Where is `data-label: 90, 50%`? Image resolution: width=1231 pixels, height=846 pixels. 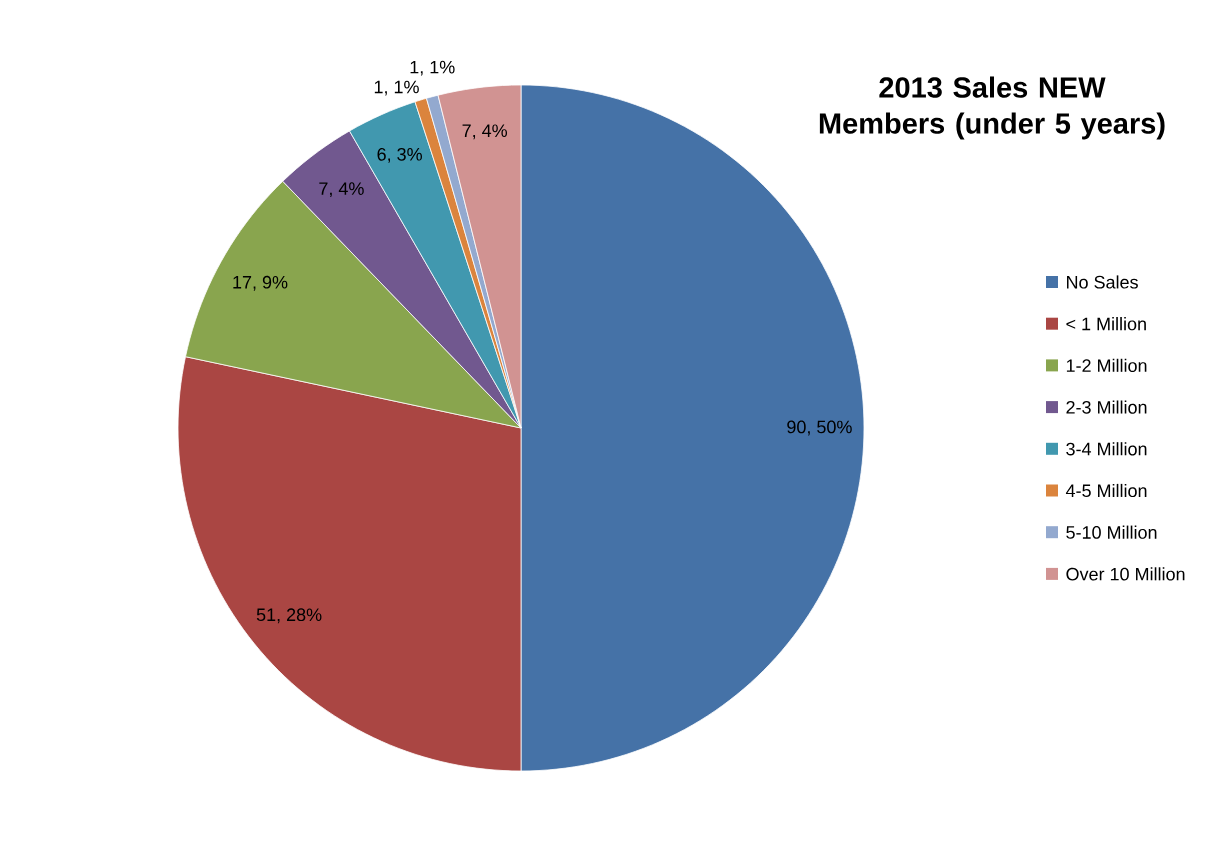 data-label: 90, 50% is located at coordinates (819, 428).